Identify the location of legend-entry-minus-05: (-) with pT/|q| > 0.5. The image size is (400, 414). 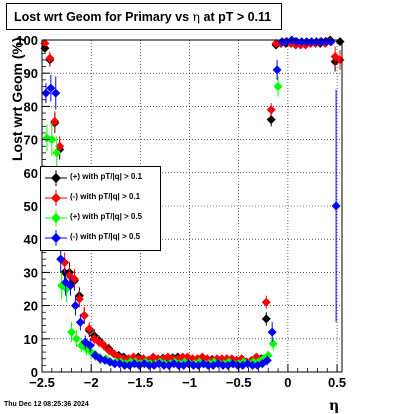
(100, 238).